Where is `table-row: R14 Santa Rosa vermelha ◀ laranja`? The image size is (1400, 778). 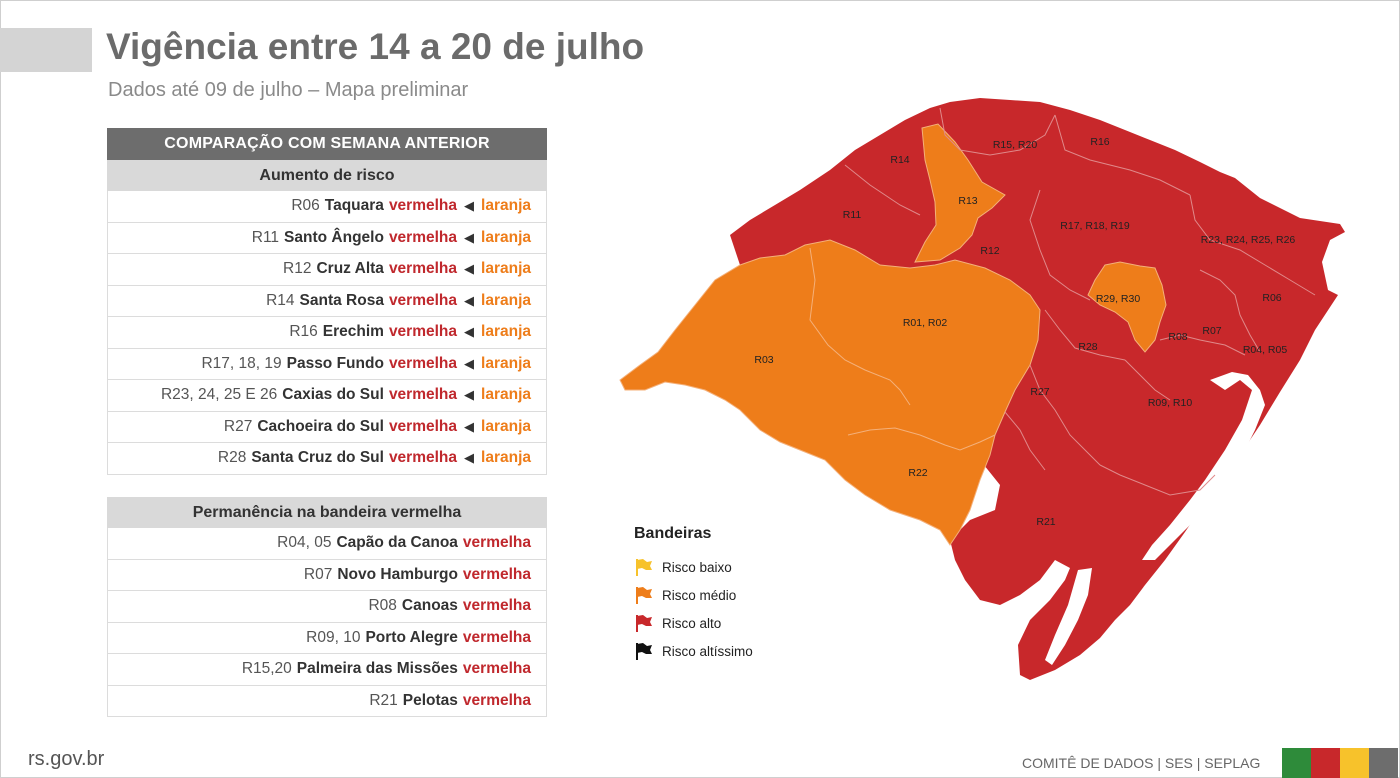 table-row: R14 Santa Rosa vermelha ◀ laranja is located at coordinates (327, 301).